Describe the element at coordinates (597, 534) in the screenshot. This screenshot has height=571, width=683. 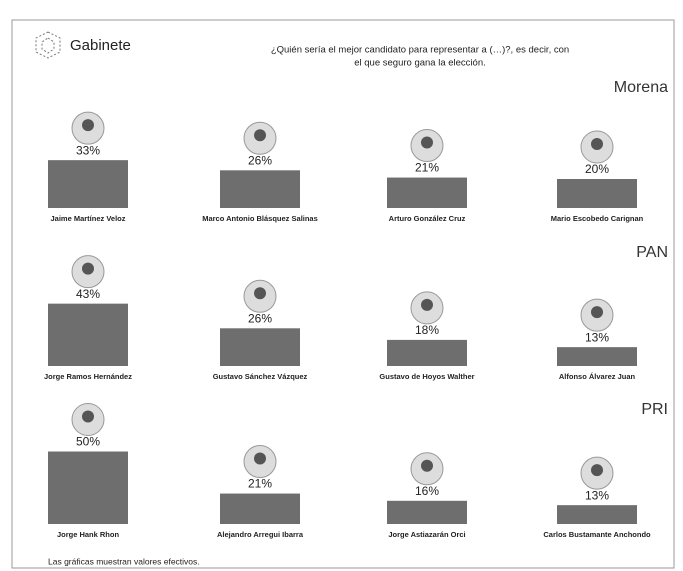
I see `candidate-name: Carlos Bustamante Anchondo` at that location.